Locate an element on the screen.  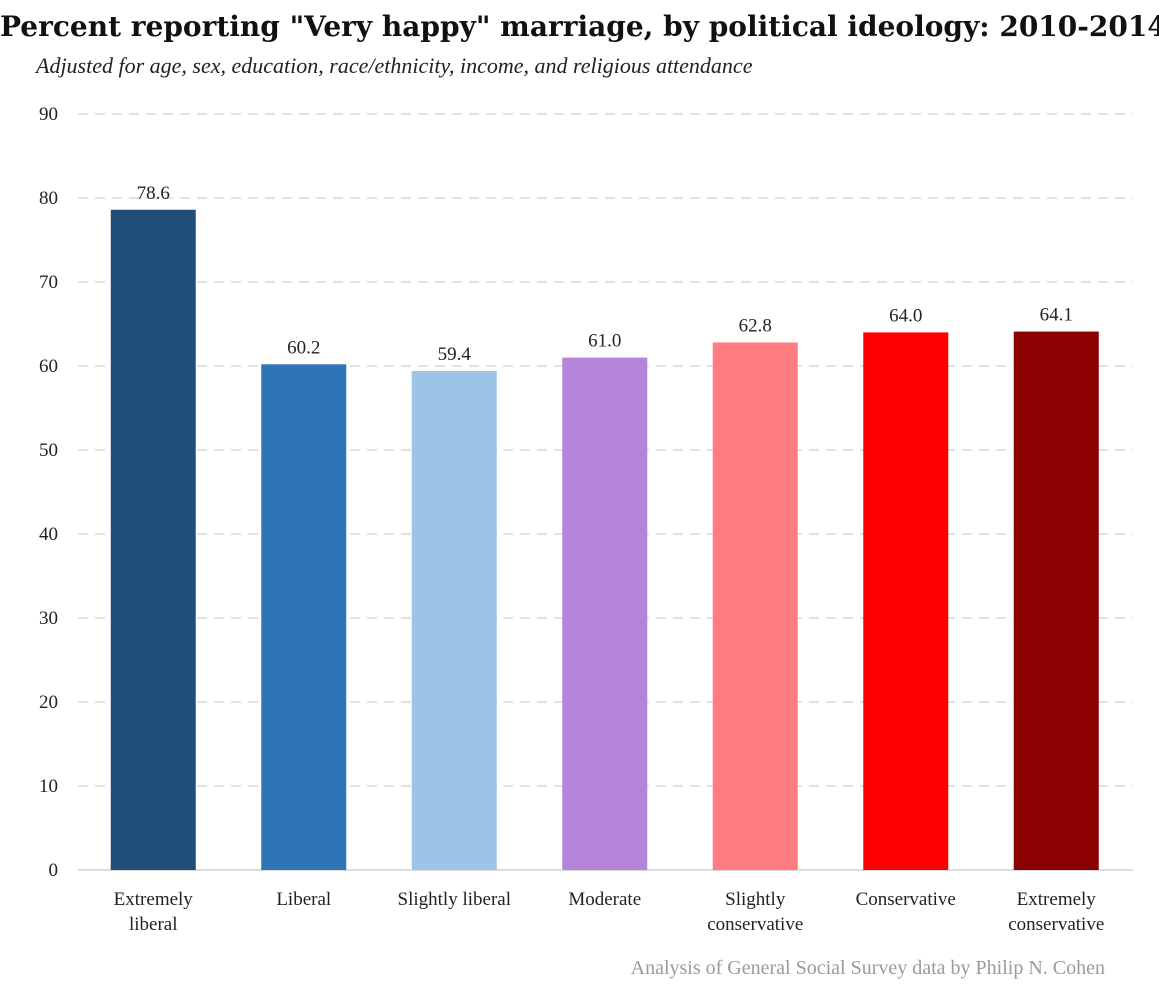
y-tick-label: 80 is located at coordinates (48, 198).